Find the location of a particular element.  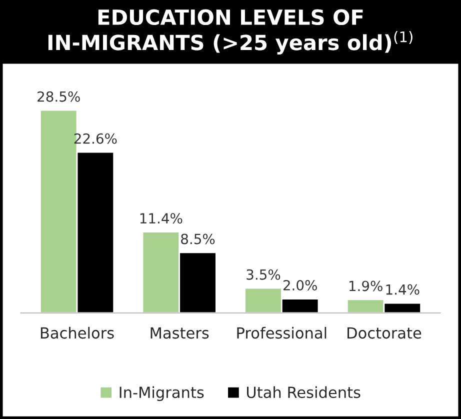

data-label: 2.0% is located at coordinates (300, 285).